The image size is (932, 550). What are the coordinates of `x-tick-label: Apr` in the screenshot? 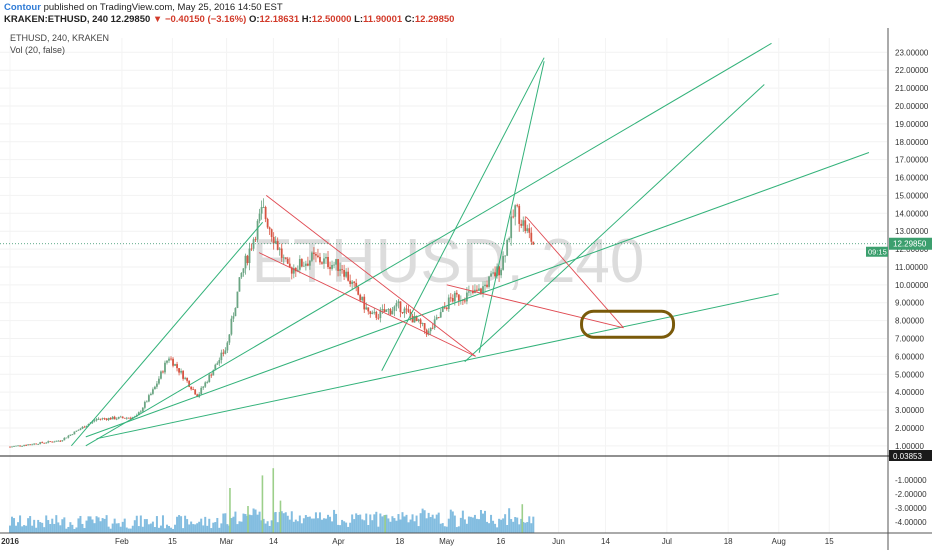 It's located at (338, 541).